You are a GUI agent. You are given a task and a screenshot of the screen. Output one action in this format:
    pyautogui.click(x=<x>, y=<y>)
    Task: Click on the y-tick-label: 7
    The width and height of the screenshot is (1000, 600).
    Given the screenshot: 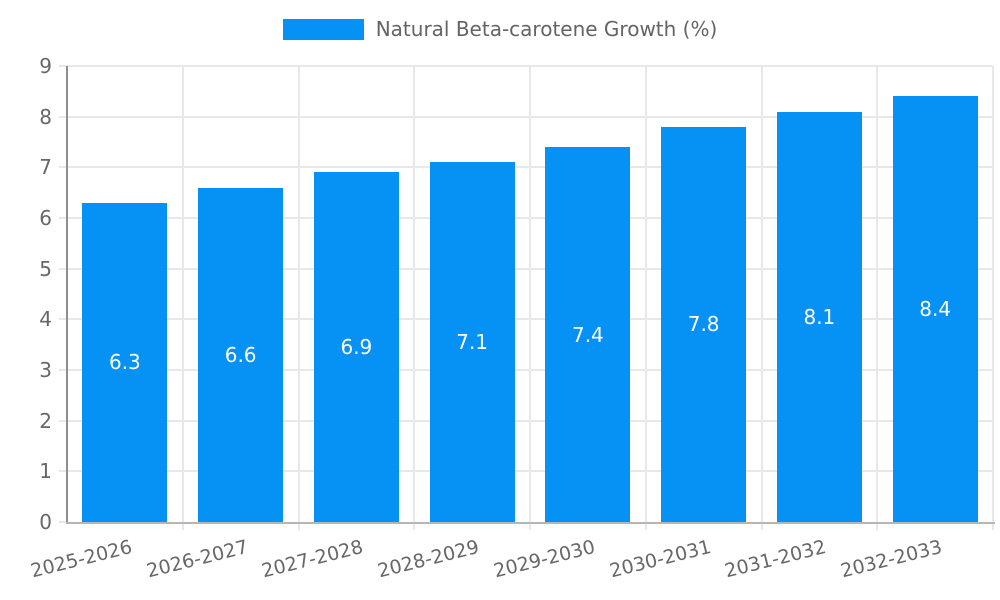 What is the action you would take?
    pyautogui.click(x=45, y=167)
    